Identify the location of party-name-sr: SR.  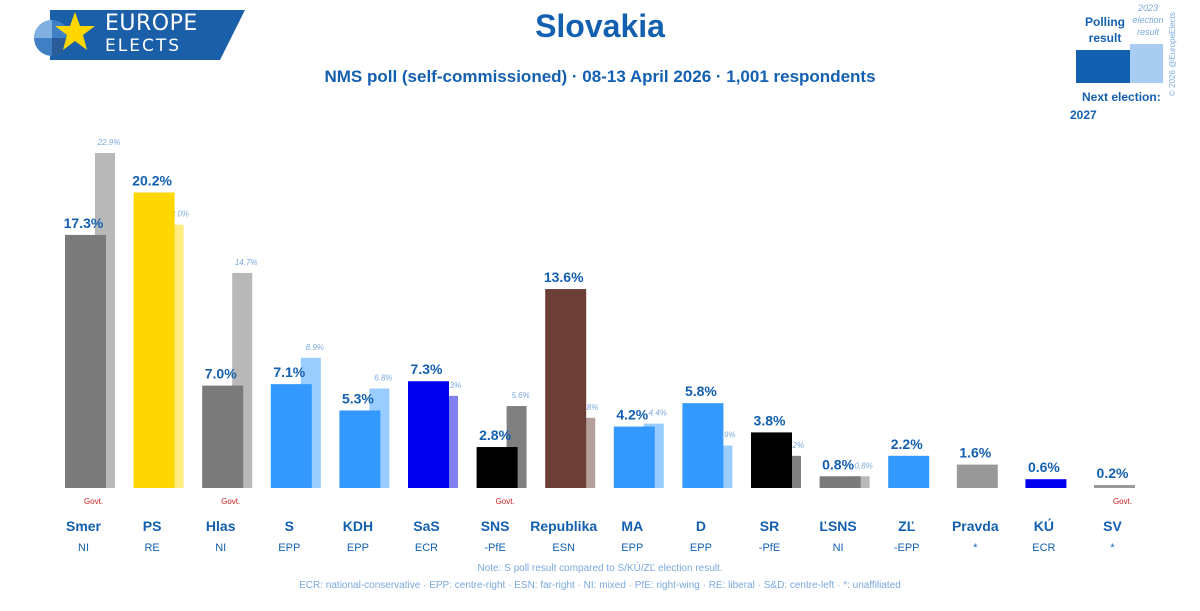
(769, 526).